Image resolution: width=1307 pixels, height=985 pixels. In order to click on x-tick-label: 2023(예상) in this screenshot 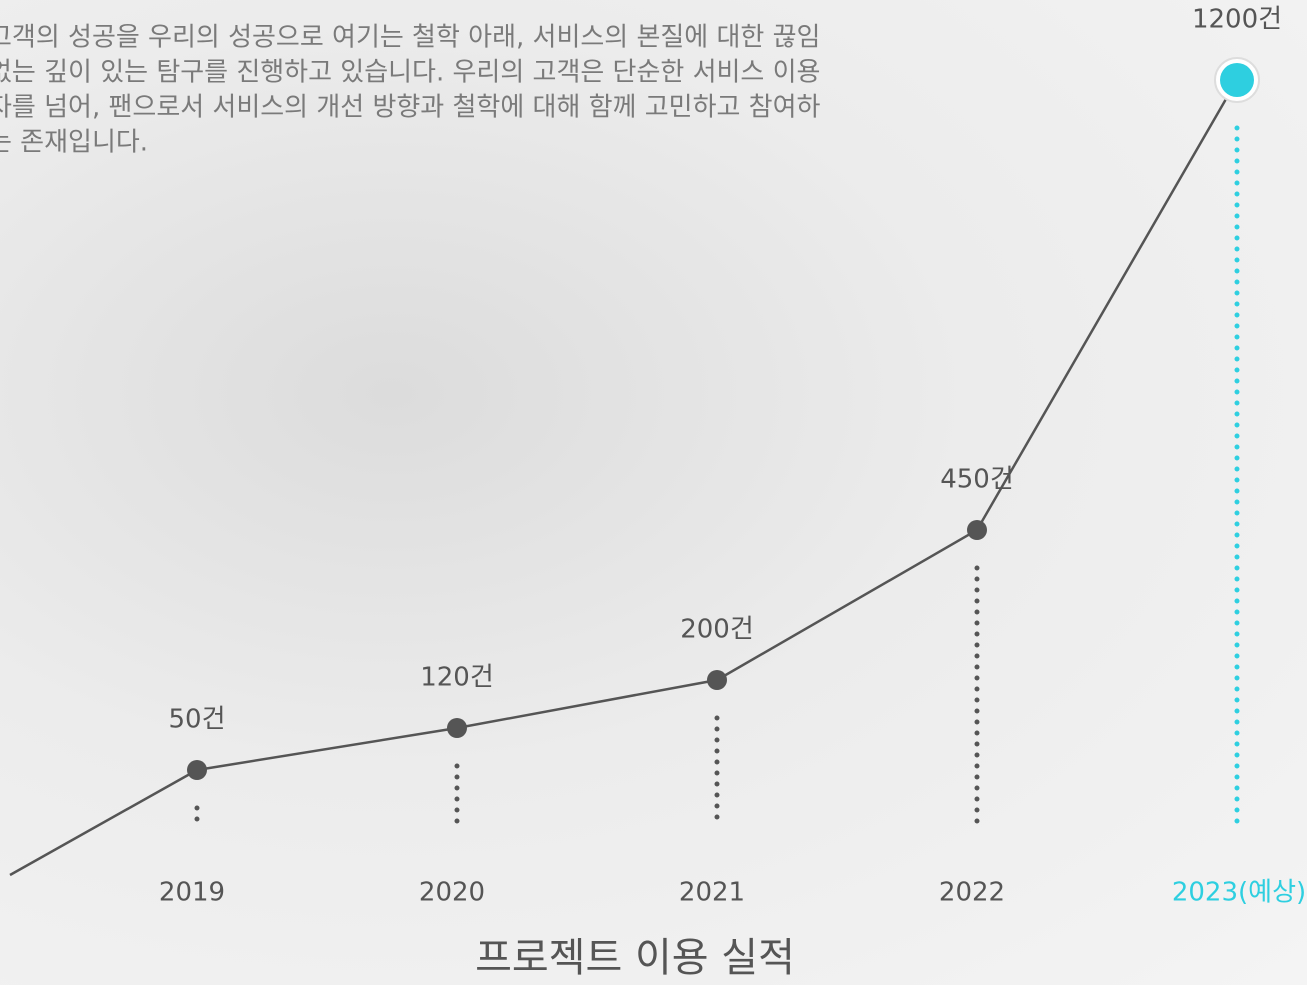, I will do `click(1239, 893)`.